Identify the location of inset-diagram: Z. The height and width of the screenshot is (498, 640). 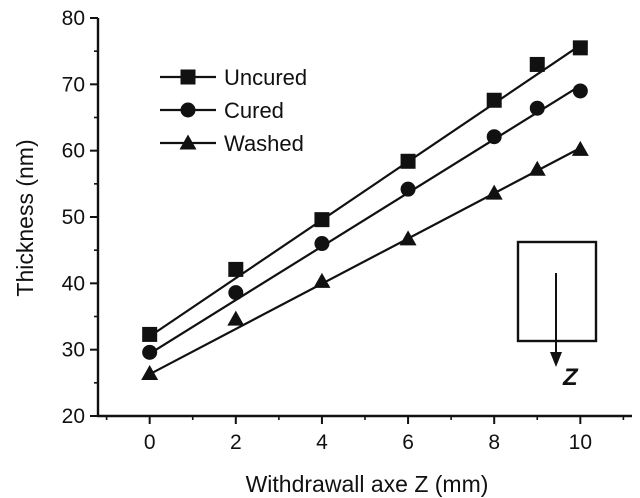
(557, 315).